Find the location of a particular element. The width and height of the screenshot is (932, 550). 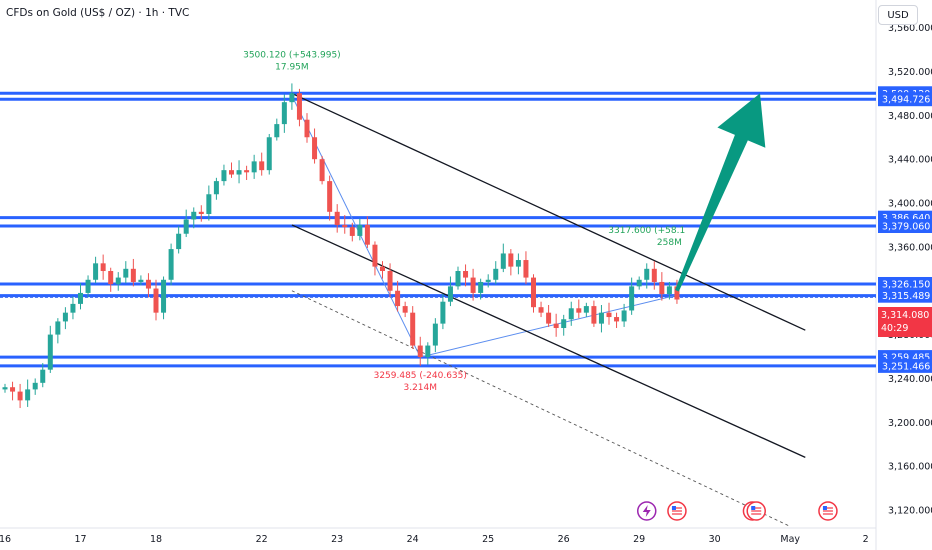

level-price-label: 3,259.485 is located at coordinates (906, 358).